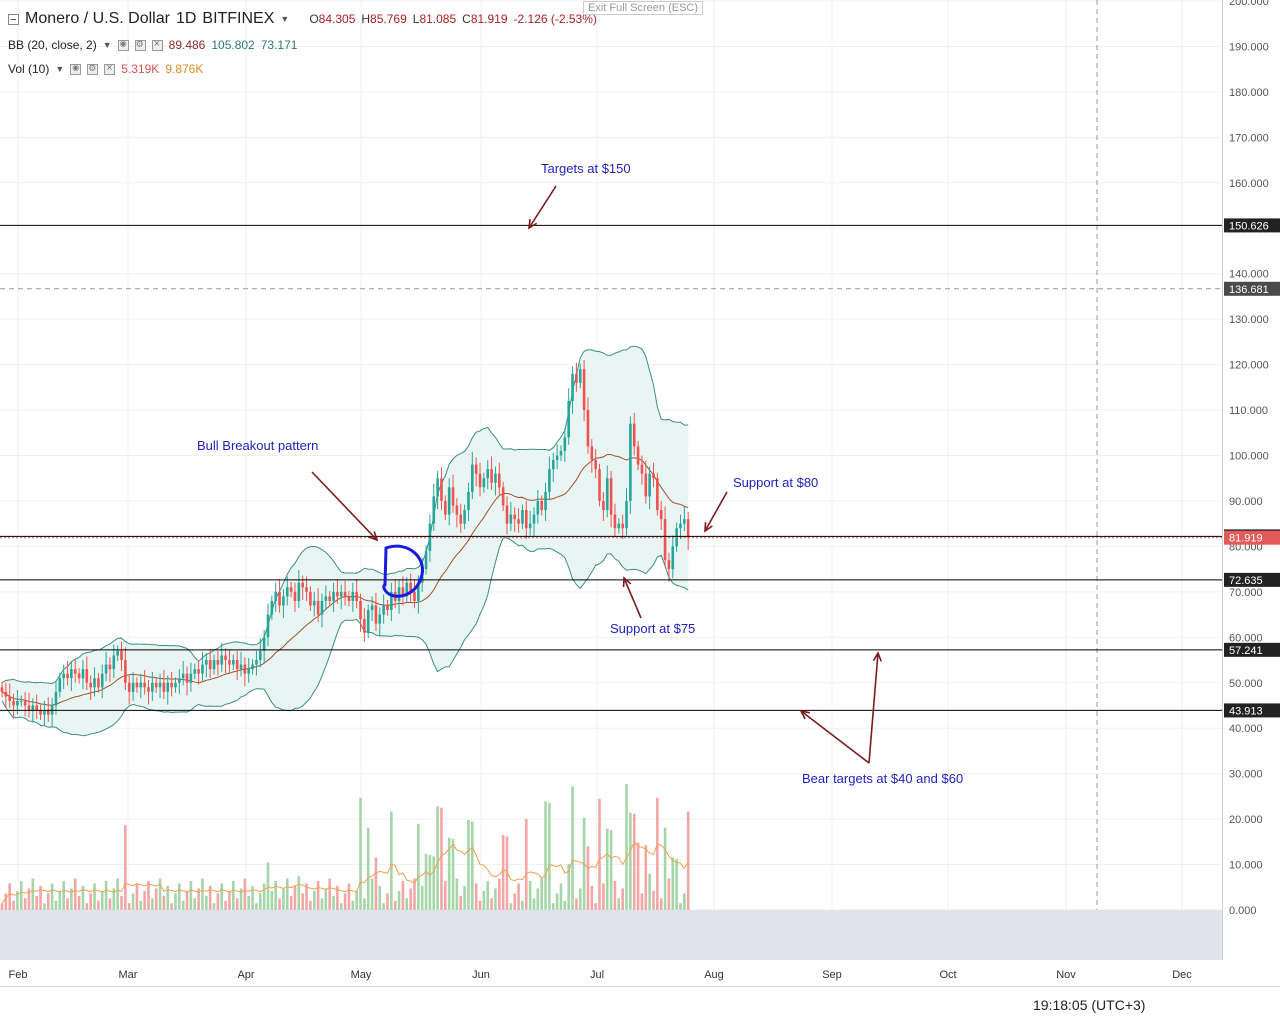 The image size is (1280, 1025). I want to click on time-tick-label: Dec, so click(1182, 975).